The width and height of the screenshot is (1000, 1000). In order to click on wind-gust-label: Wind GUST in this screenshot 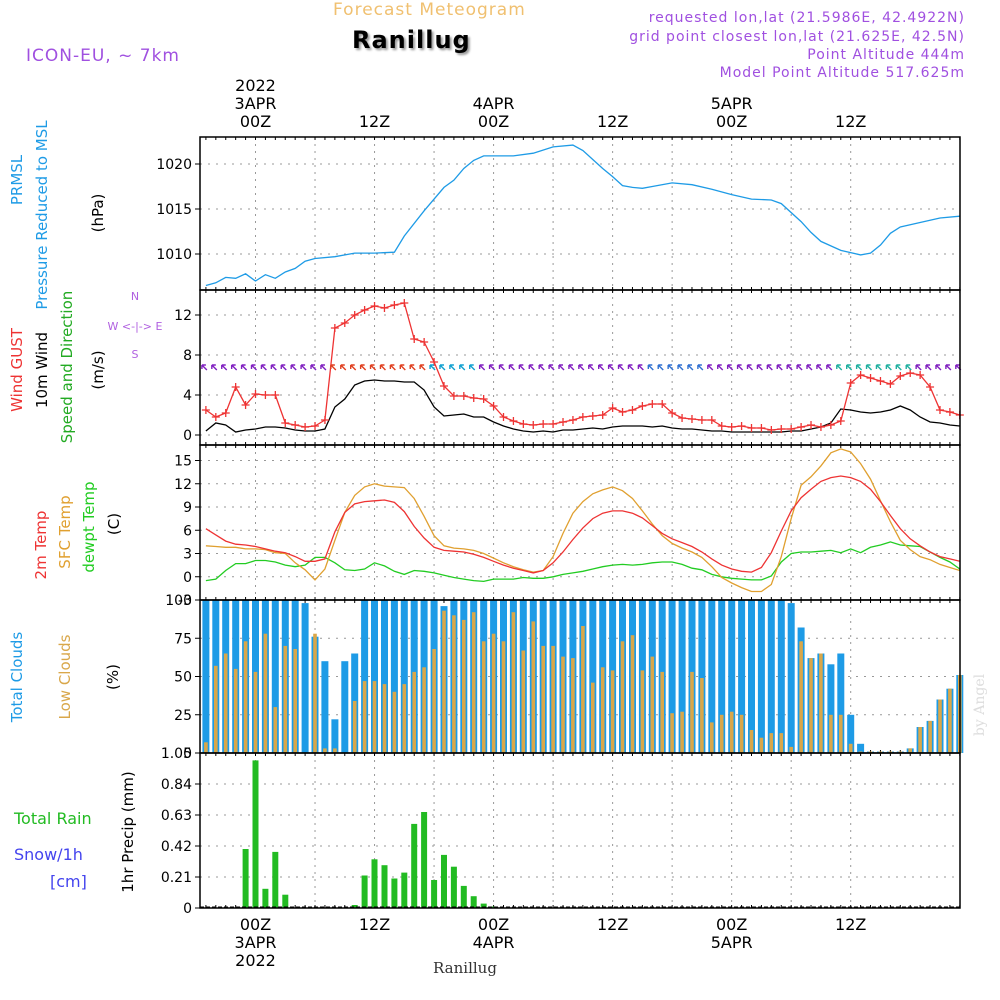, I will do `click(17, 369)`.